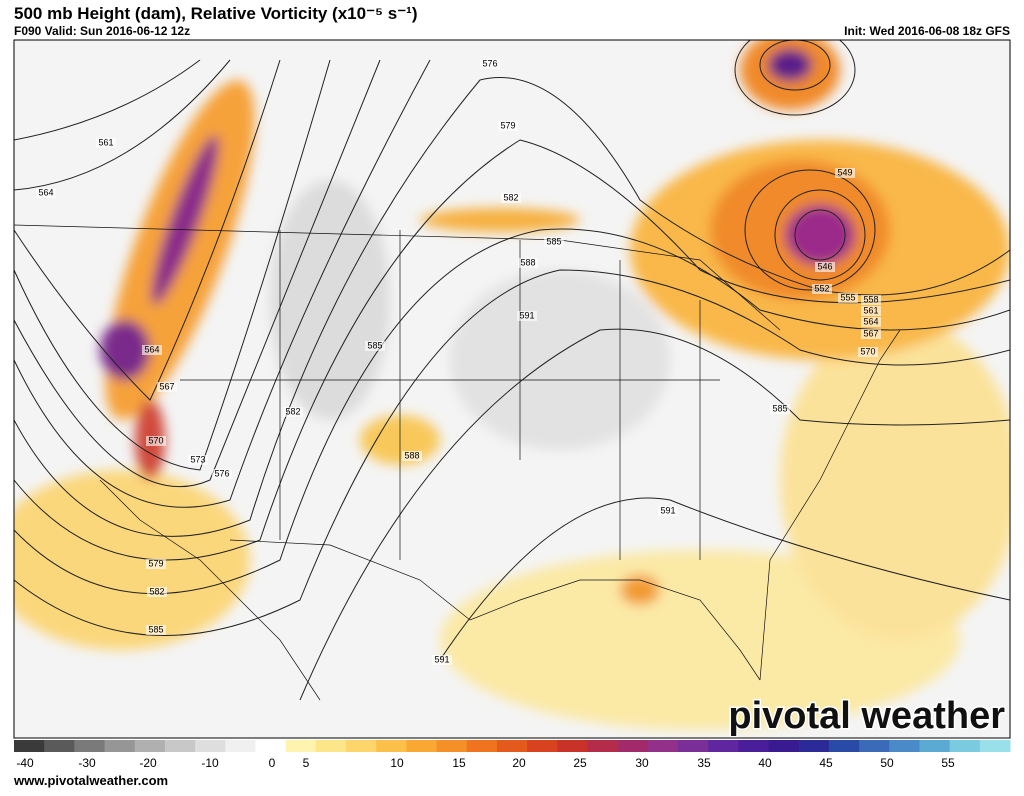 This screenshot has width=1024, height=796. I want to click on contour-label: 573, so click(197, 459).